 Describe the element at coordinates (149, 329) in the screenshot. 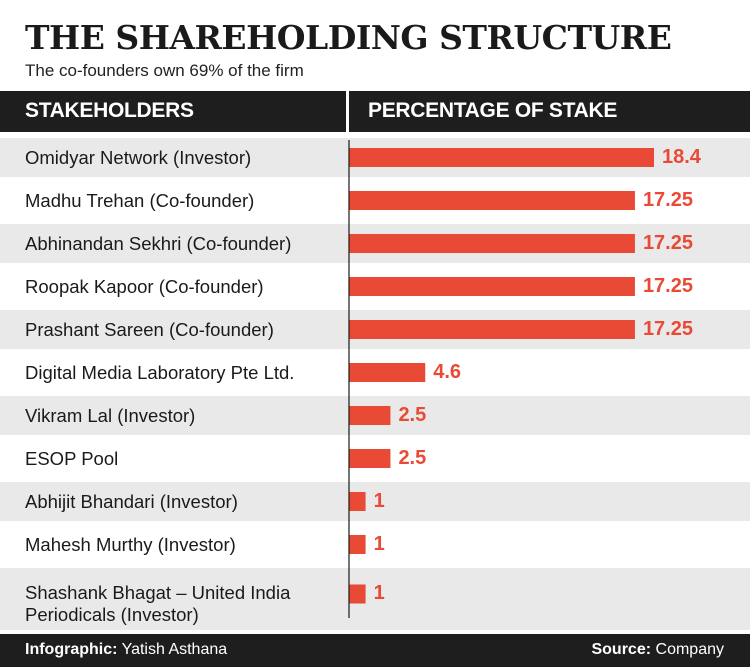

I see `category-label: Prashant Sareen (Co-founder)` at that location.